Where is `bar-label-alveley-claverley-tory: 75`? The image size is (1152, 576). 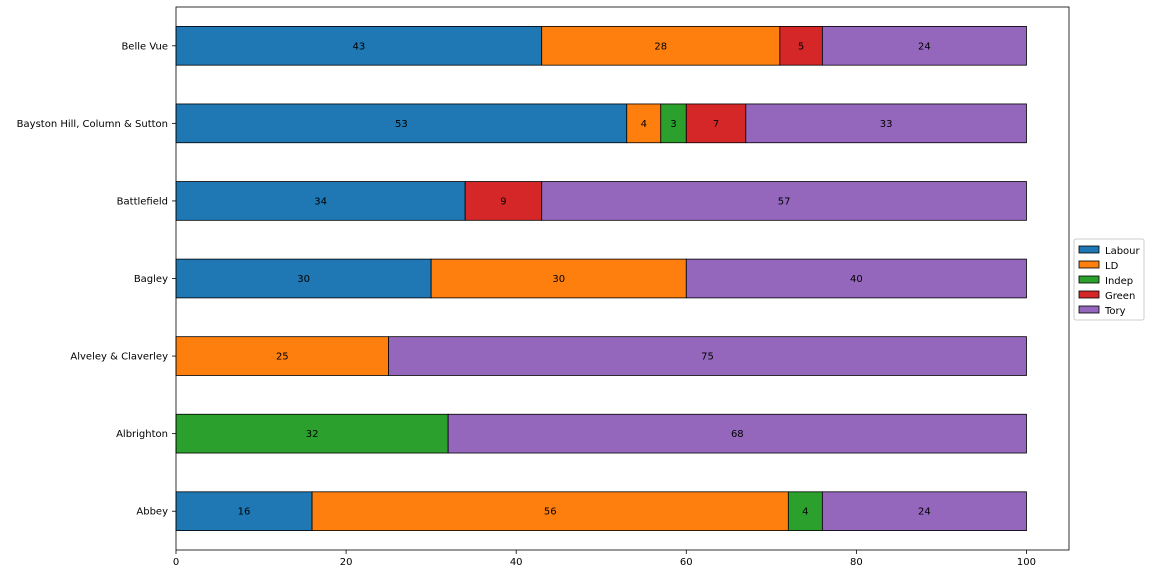 bar-label-alveley-claverley-tory: 75 is located at coordinates (707, 357).